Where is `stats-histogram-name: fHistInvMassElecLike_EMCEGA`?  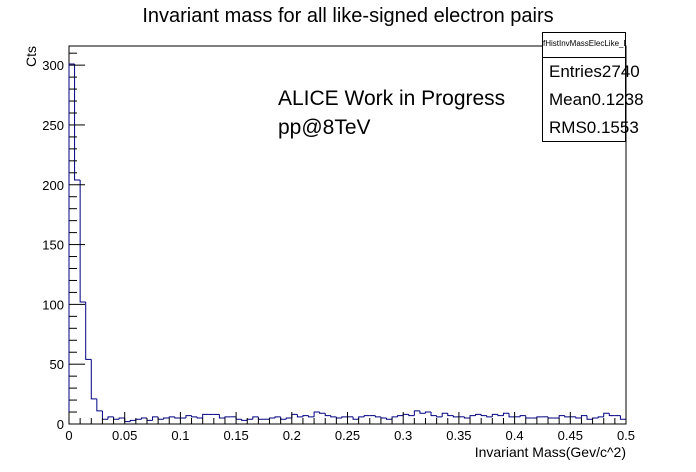
stats-histogram-name: fHistInvMassElecLike_EMCEGA is located at coordinates (584, 45).